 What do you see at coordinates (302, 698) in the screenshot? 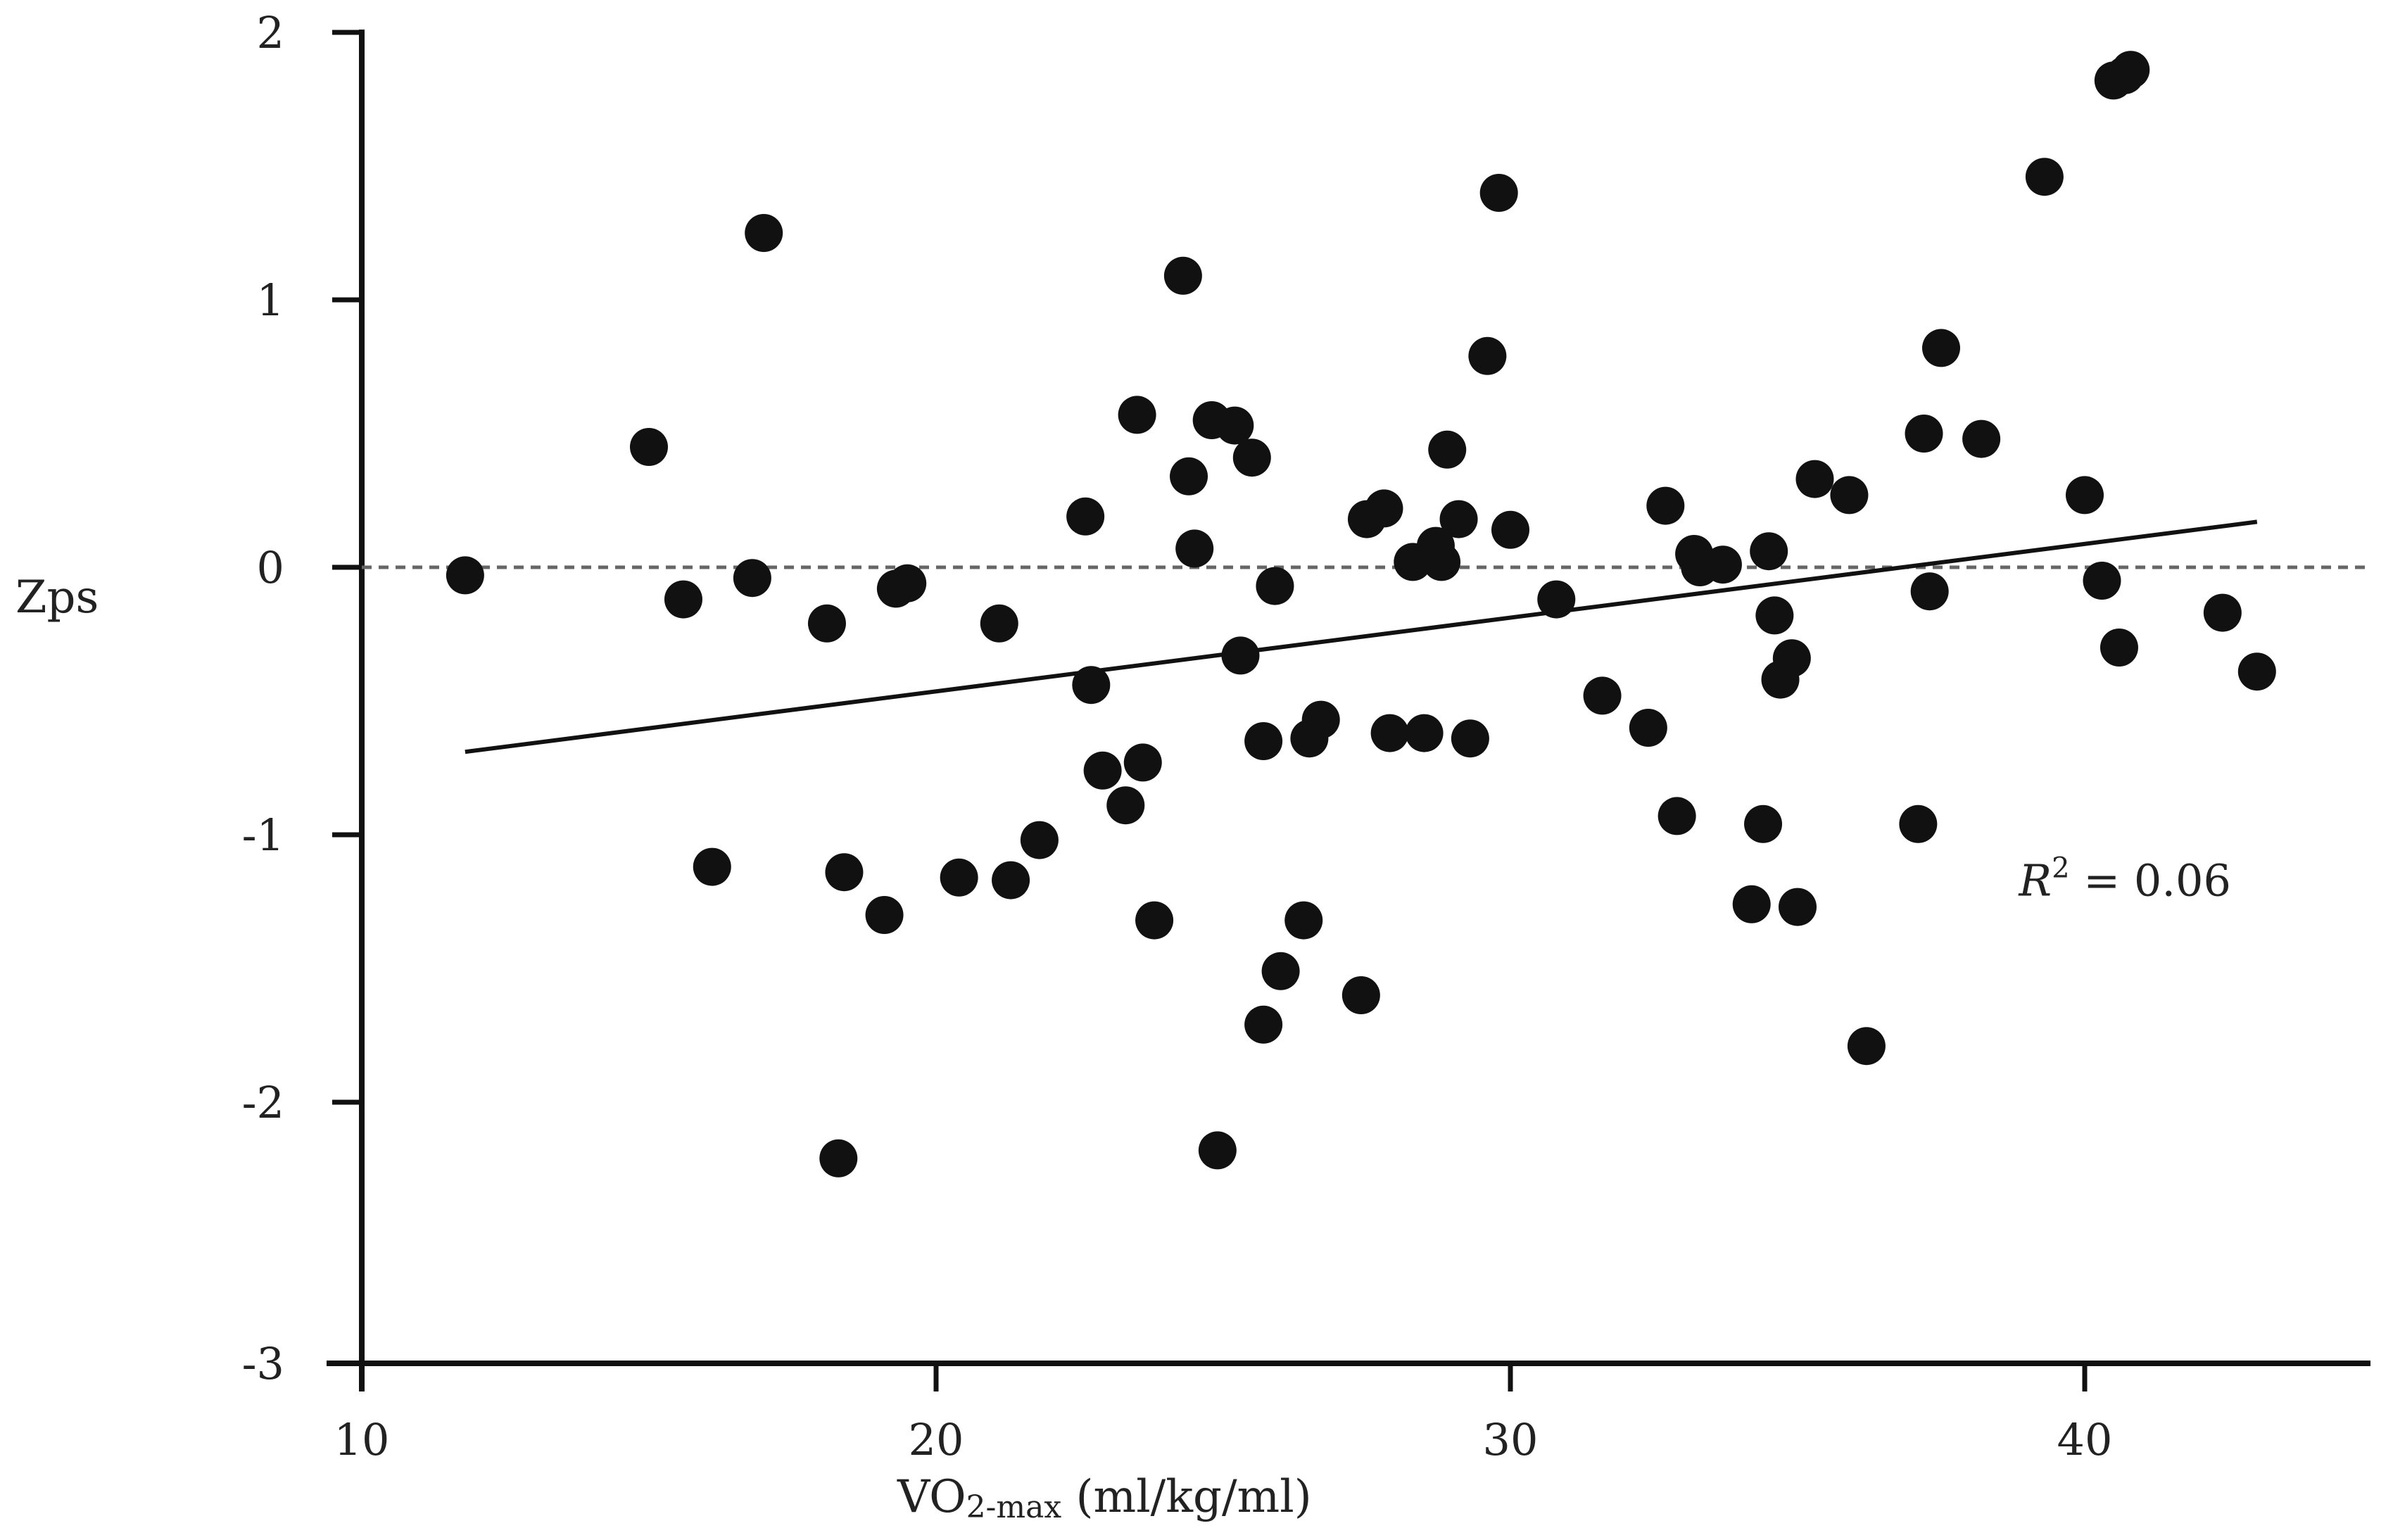
I see `y-ticks: 2 1 0 -1 -2 -3` at bounding box center [302, 698].